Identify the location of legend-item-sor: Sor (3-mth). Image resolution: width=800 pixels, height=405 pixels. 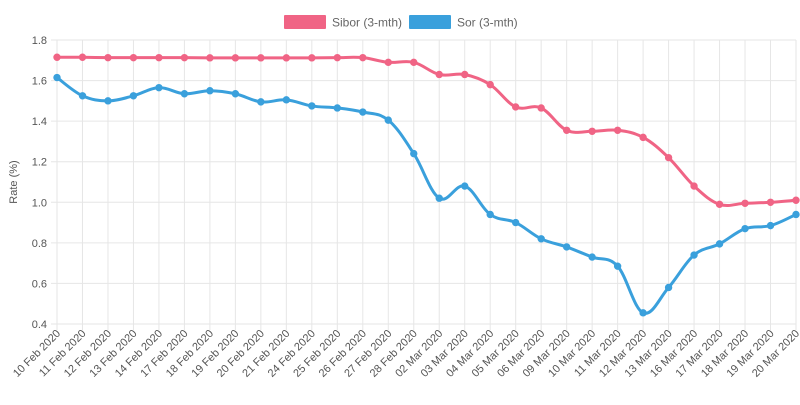
(463, 22).